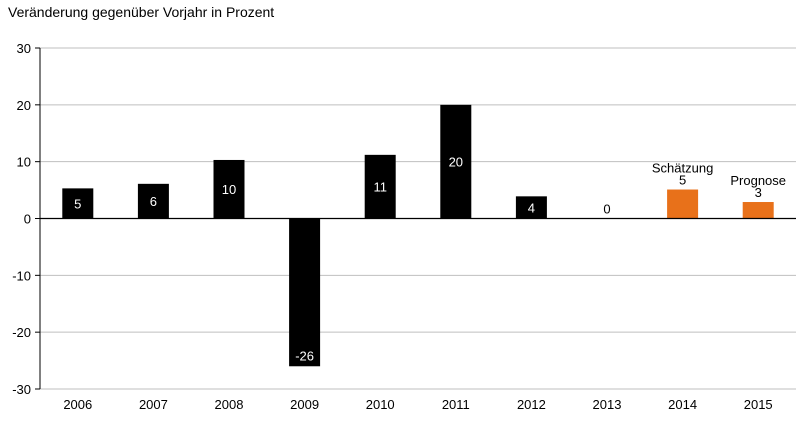  Describe the element at coordinates (24, 48) in the screenshot. I see `y-tick-label-30: 30` at that location.